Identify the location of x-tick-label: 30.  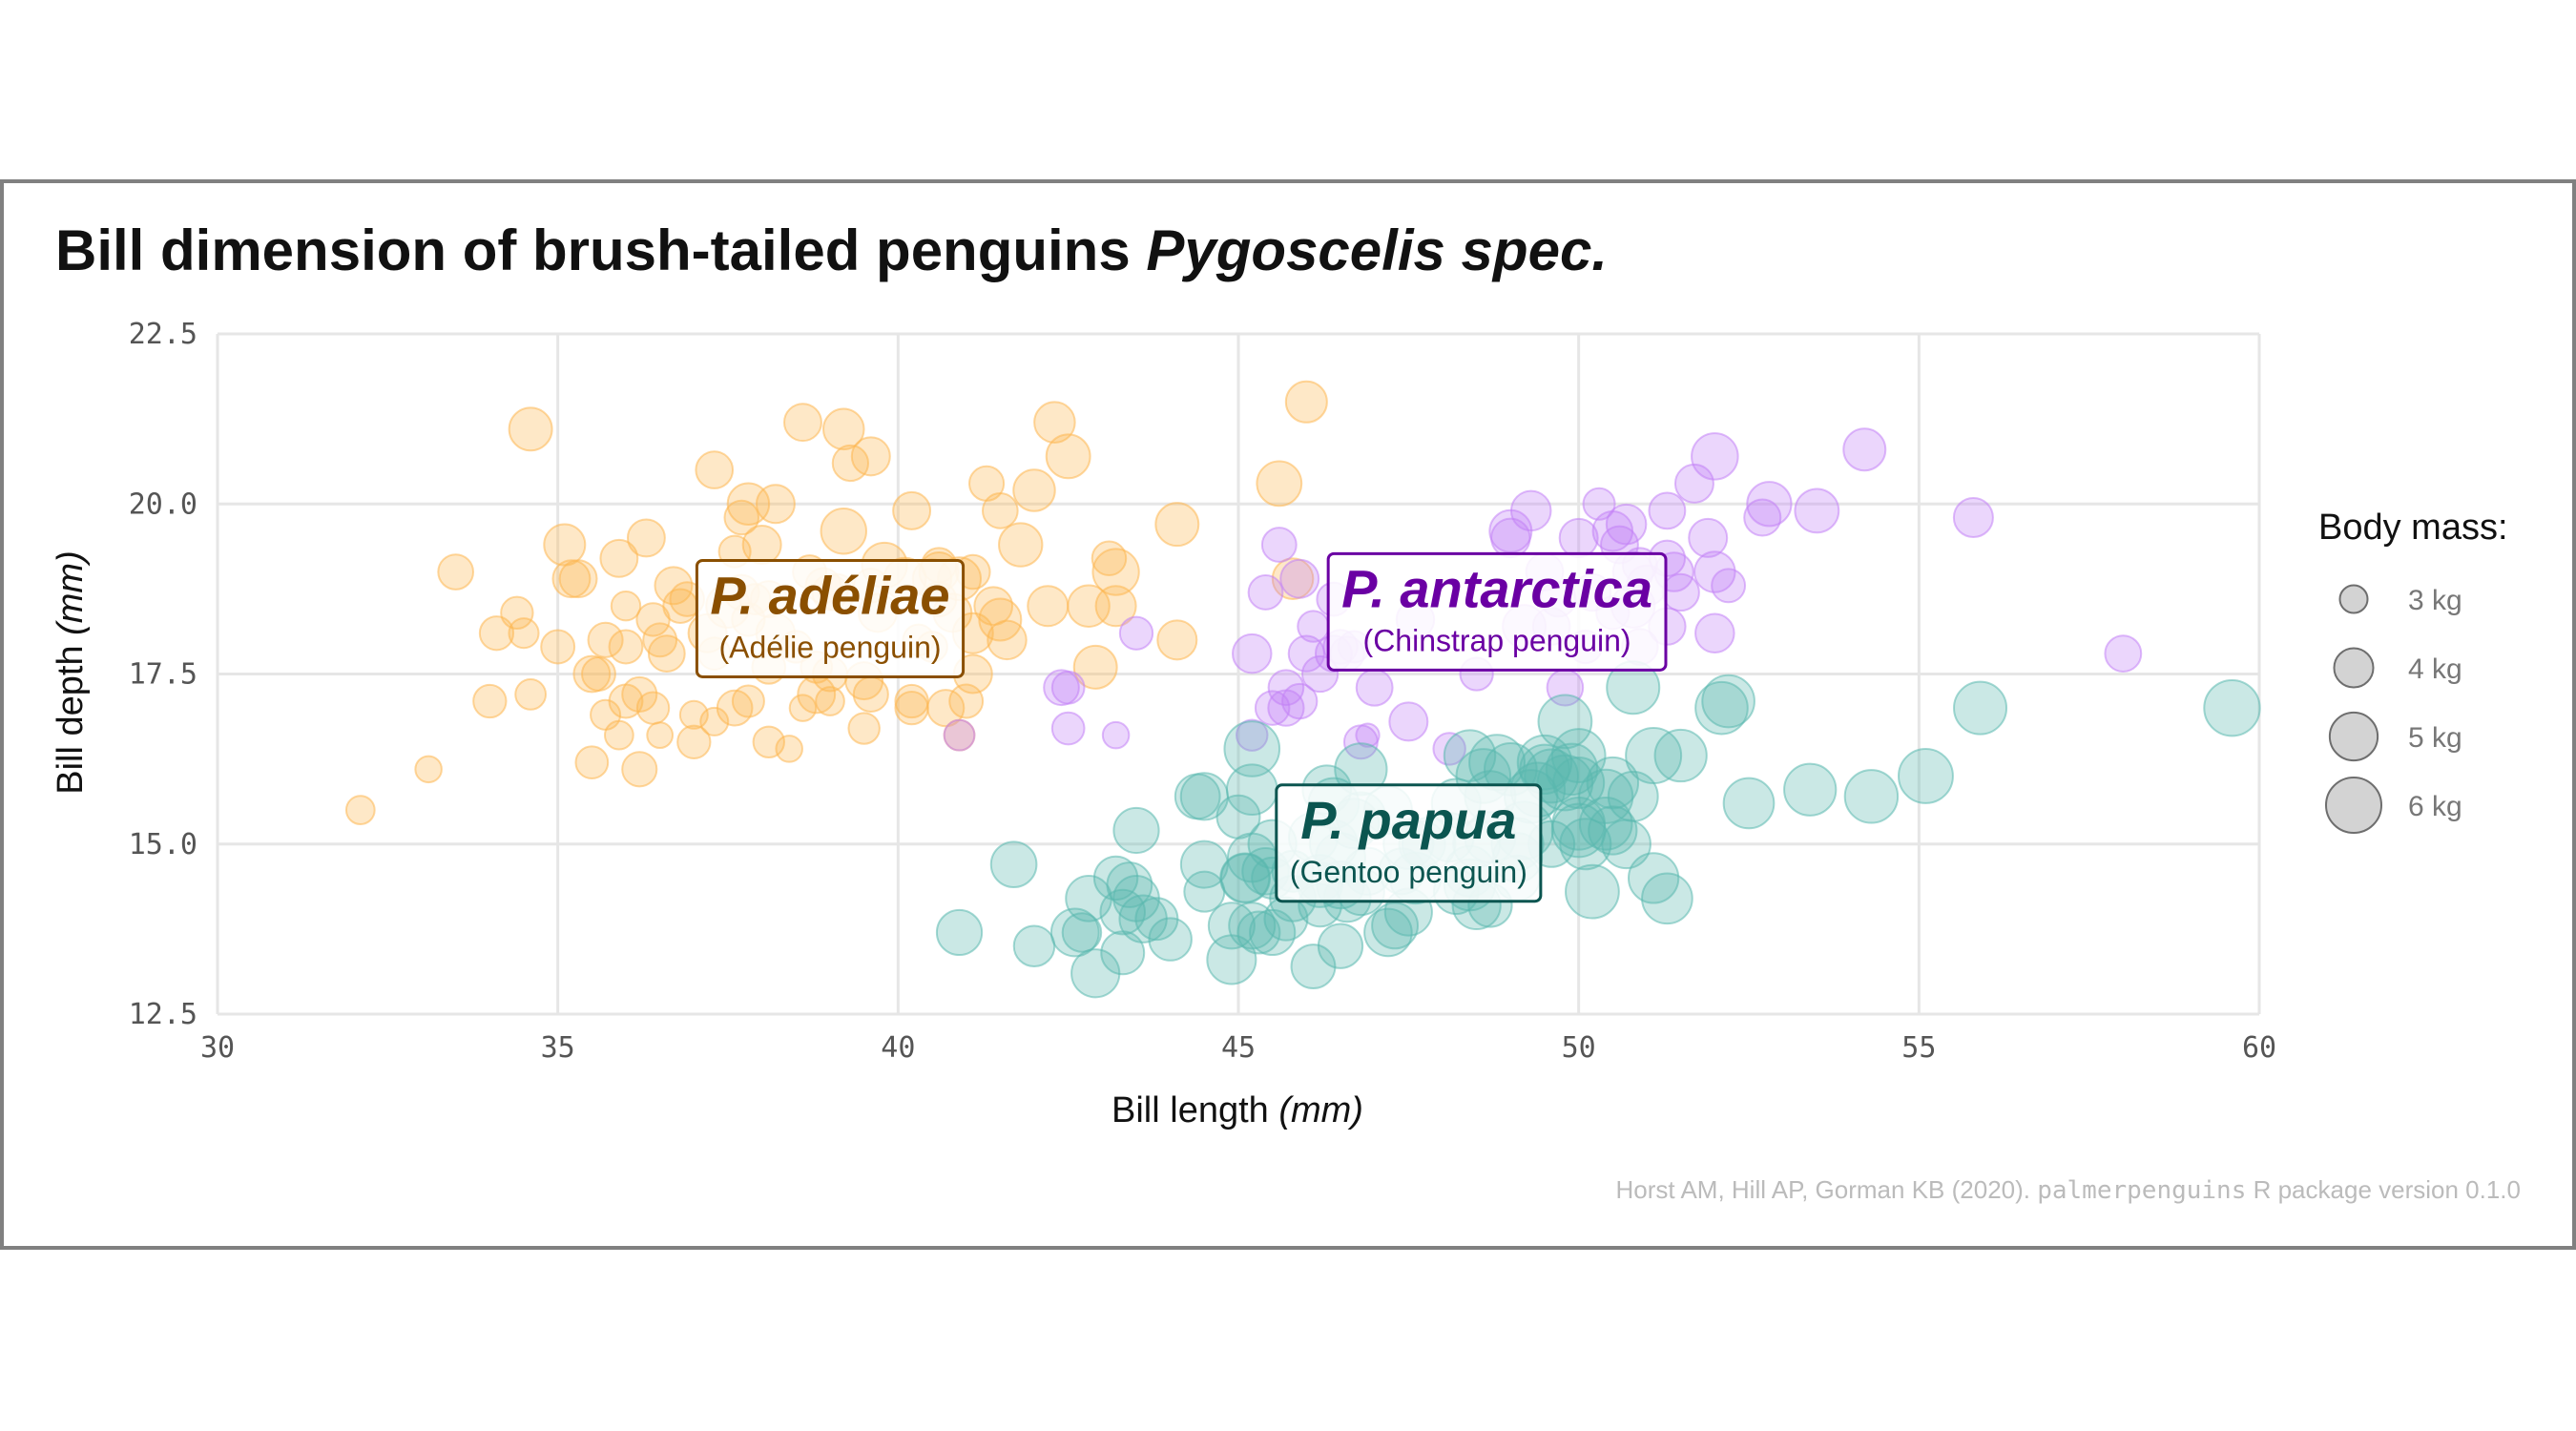
(217, 1048).